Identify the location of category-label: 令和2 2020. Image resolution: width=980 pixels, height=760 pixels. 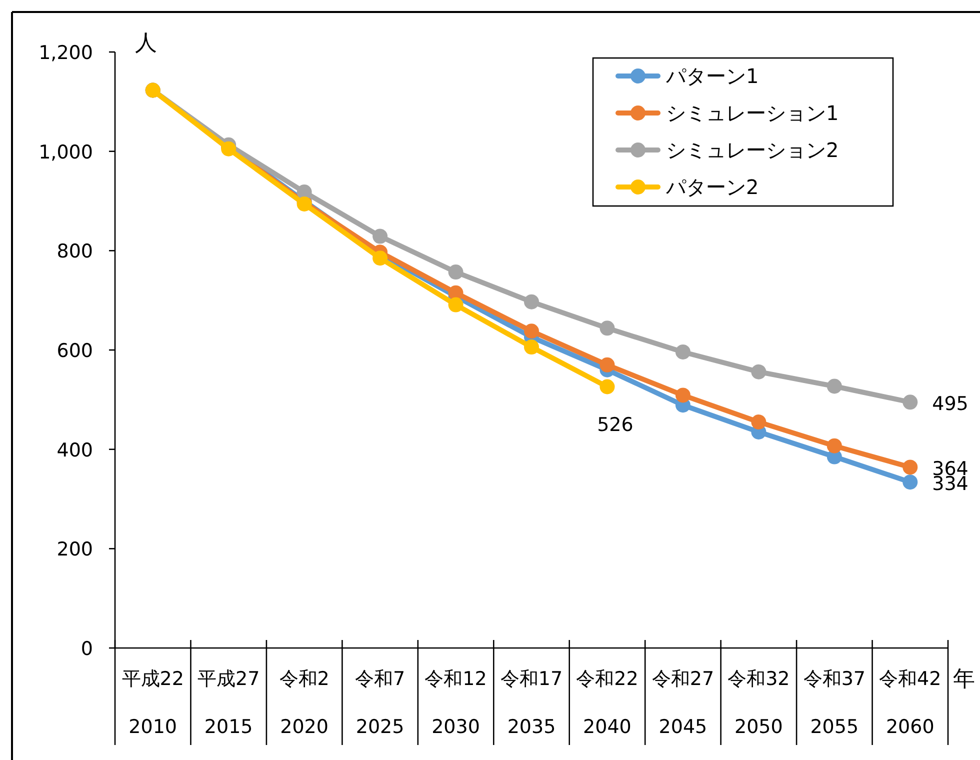
(304, 703).